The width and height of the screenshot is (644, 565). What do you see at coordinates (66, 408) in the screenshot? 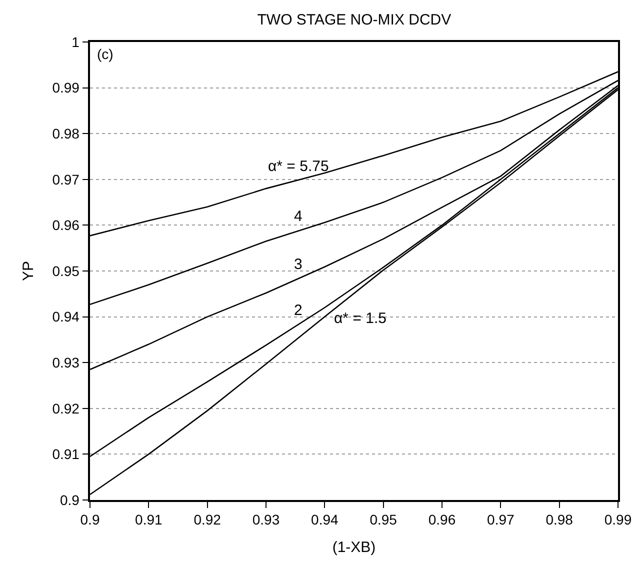
I see `y-tick-label: 0.92` at bounding box center [66, 408].